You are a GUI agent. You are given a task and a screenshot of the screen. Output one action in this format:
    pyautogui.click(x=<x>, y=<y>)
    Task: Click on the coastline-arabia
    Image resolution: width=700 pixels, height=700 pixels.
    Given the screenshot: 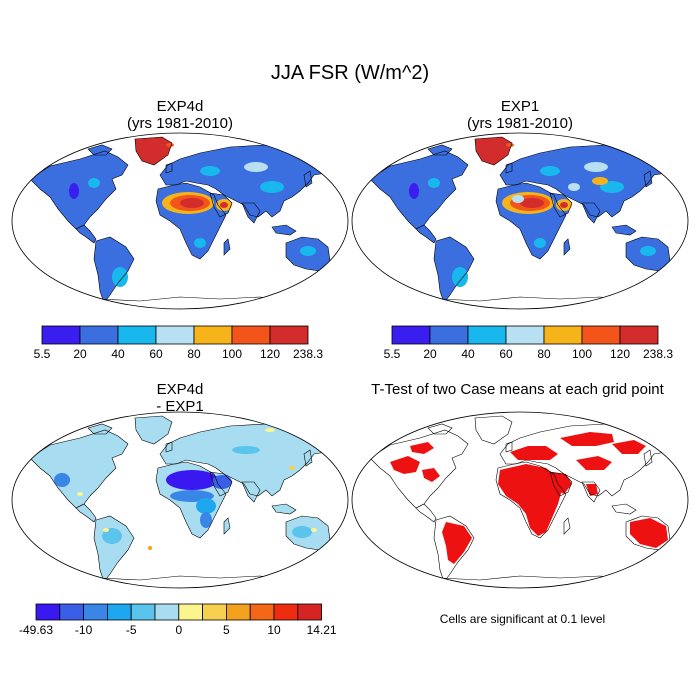 What is the action you would take?
    pyautogui.click(x=561, y=205)
    